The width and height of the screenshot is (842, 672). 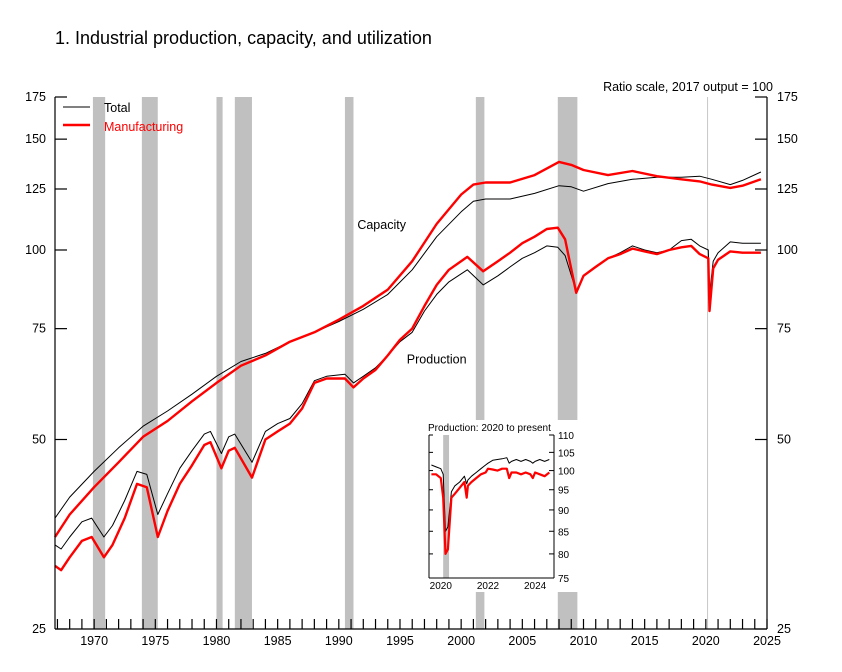 I want to click on x-tick-label-2000: 2000, so click(x=461, y=641).